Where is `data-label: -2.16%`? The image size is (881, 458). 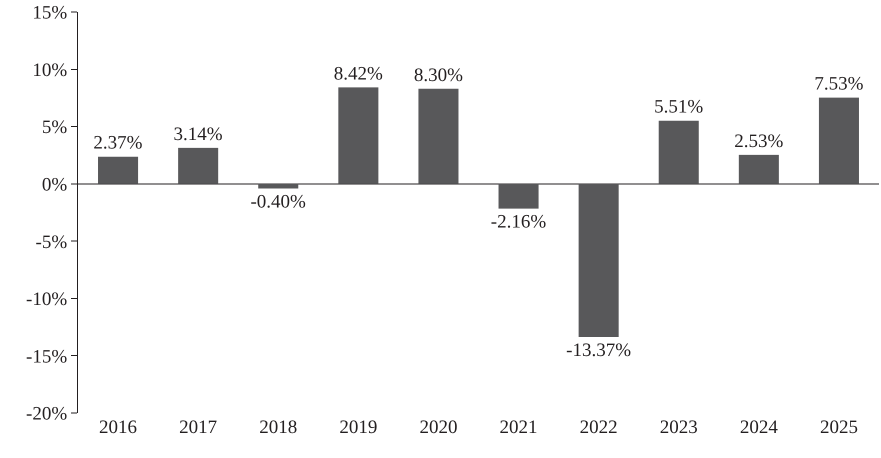
data-label: -2.16% is located at coordinates (518, 222).